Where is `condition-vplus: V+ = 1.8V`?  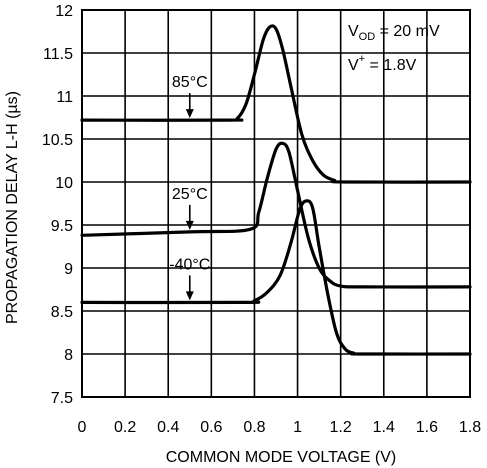 condition-vplus: V+ = 1.8V is located at coordinates (382, 63).